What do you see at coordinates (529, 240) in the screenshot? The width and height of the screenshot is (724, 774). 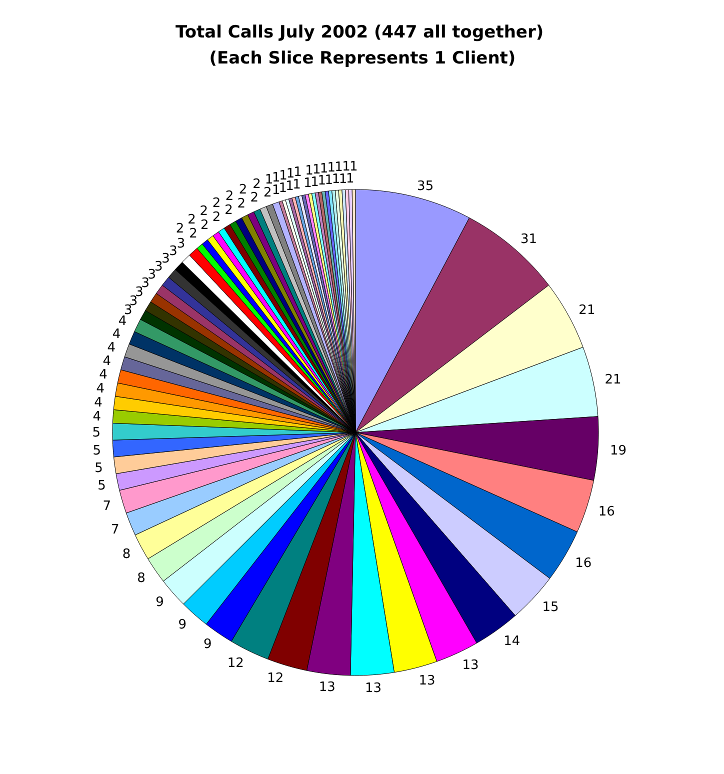 I see `data-label: 31` at bounding box center [529, 240].